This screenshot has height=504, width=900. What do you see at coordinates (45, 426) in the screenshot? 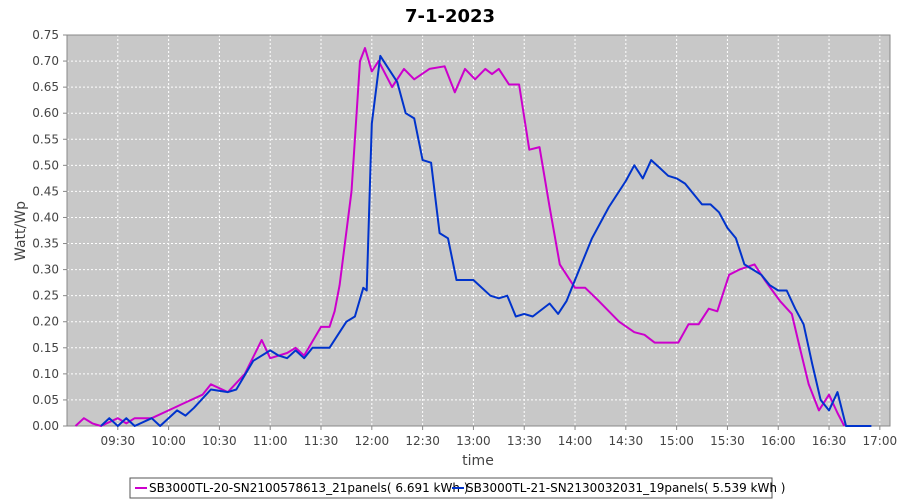
I see `y-tick-label: 0.00` at bounding box center [45, 426].